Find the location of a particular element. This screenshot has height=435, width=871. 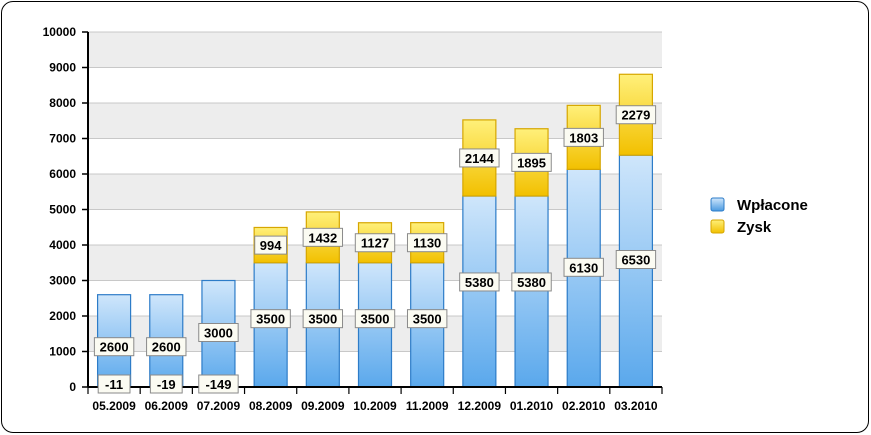

data-label-zysk: 1803 is located at coordinates (583, 137).